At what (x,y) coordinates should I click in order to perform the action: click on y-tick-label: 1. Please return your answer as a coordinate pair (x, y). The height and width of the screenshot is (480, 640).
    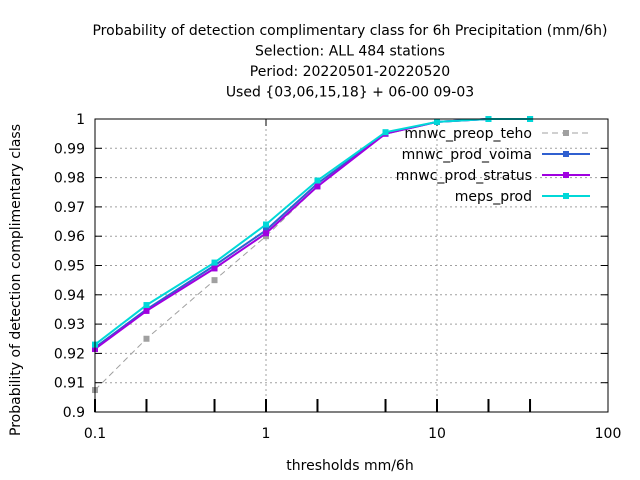
    Looking at the image, I should click on (80, 120).